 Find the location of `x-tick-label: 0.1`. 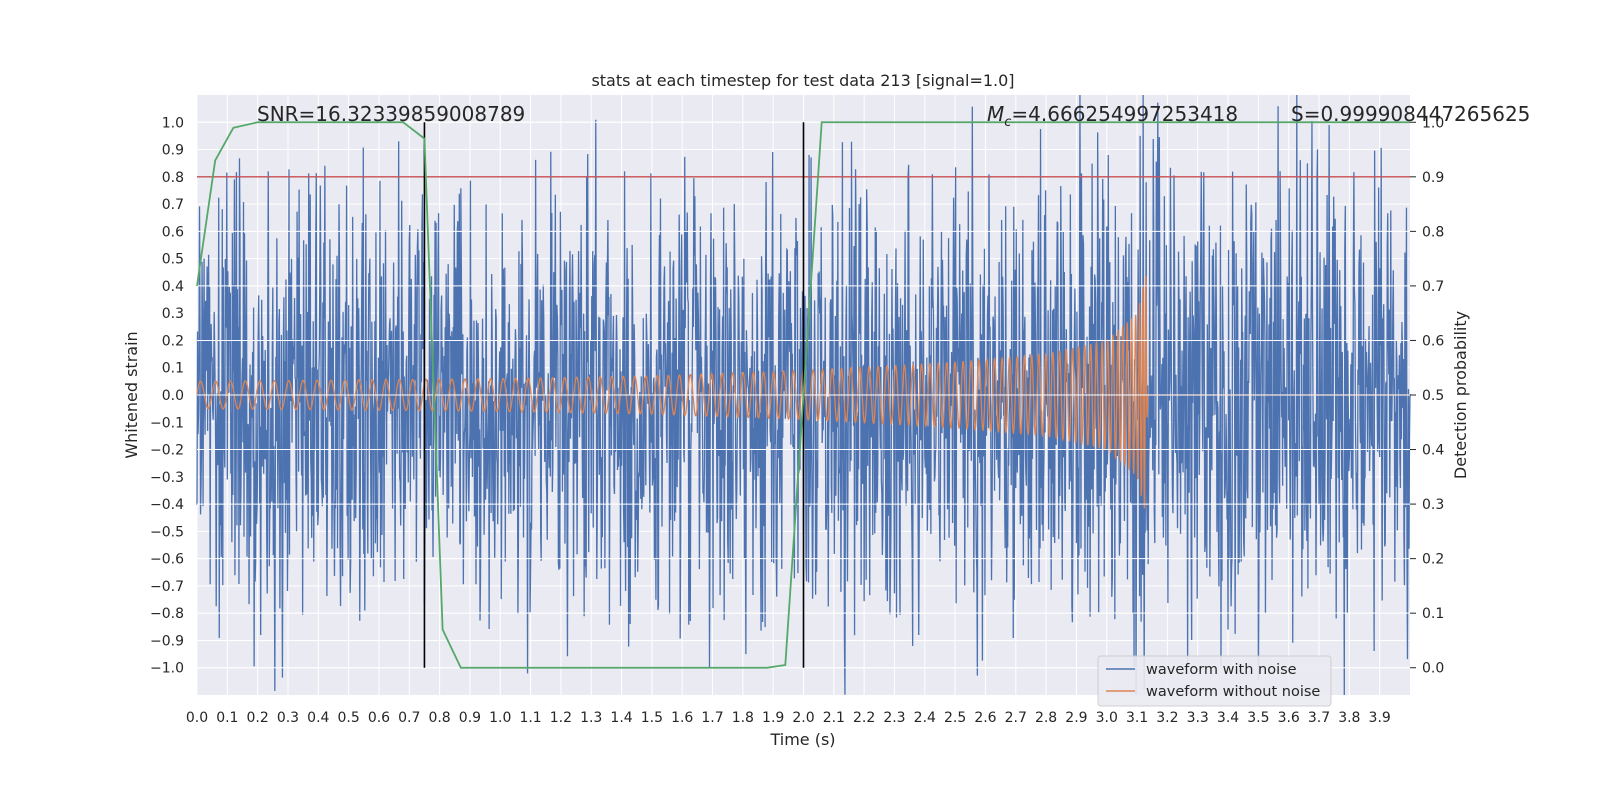

x-tick-label: 0.1 is located at coordinates (227, 718).